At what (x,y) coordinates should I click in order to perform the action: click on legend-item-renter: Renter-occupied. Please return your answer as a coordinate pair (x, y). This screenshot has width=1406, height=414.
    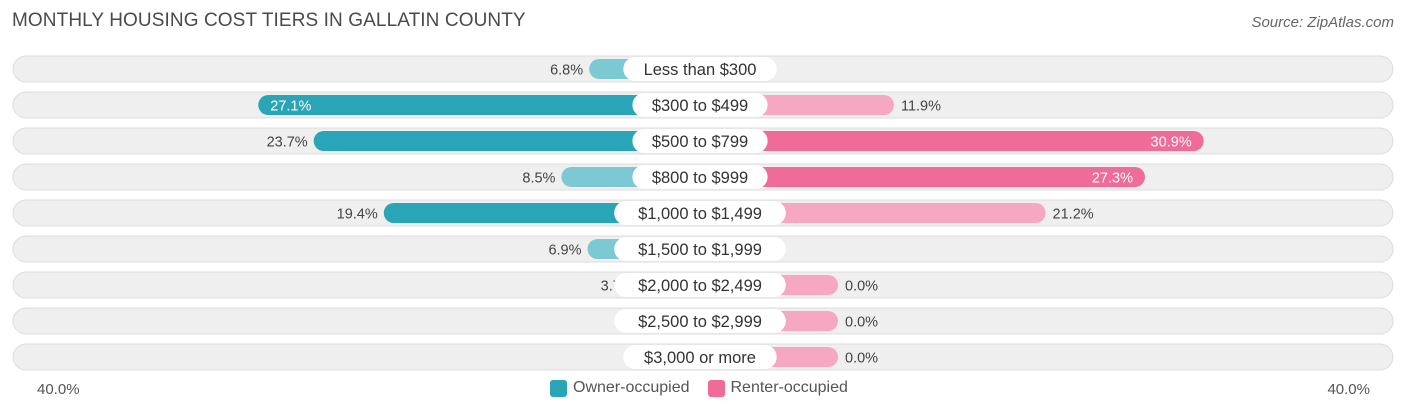
    Looking at the image, I should click on (777, 388).